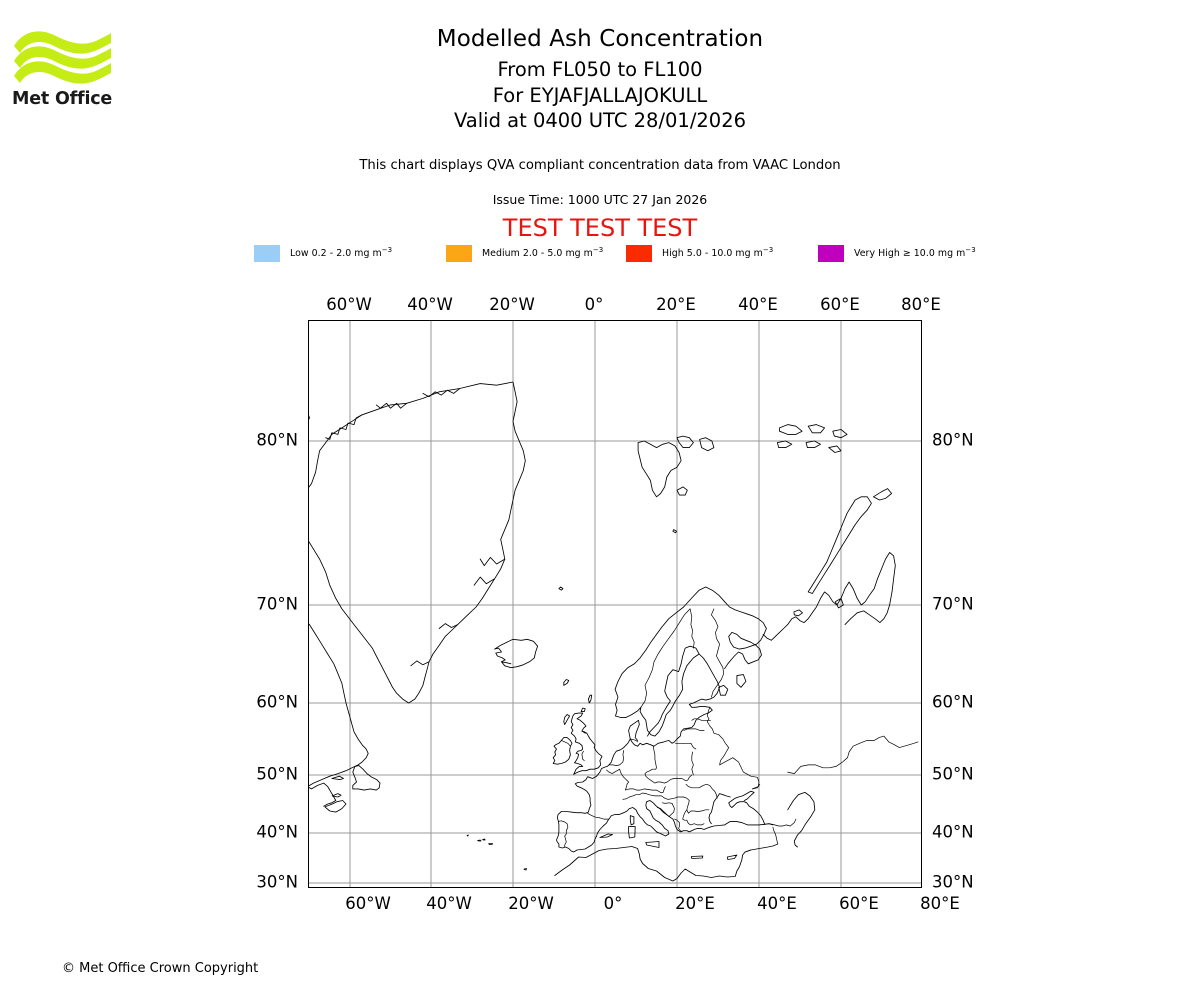 This screenshot has height=1000, width=1200. Describe the element at coordinates (953, 604) in the screenshot. I see `lat-label-right: 70°N` at that location.